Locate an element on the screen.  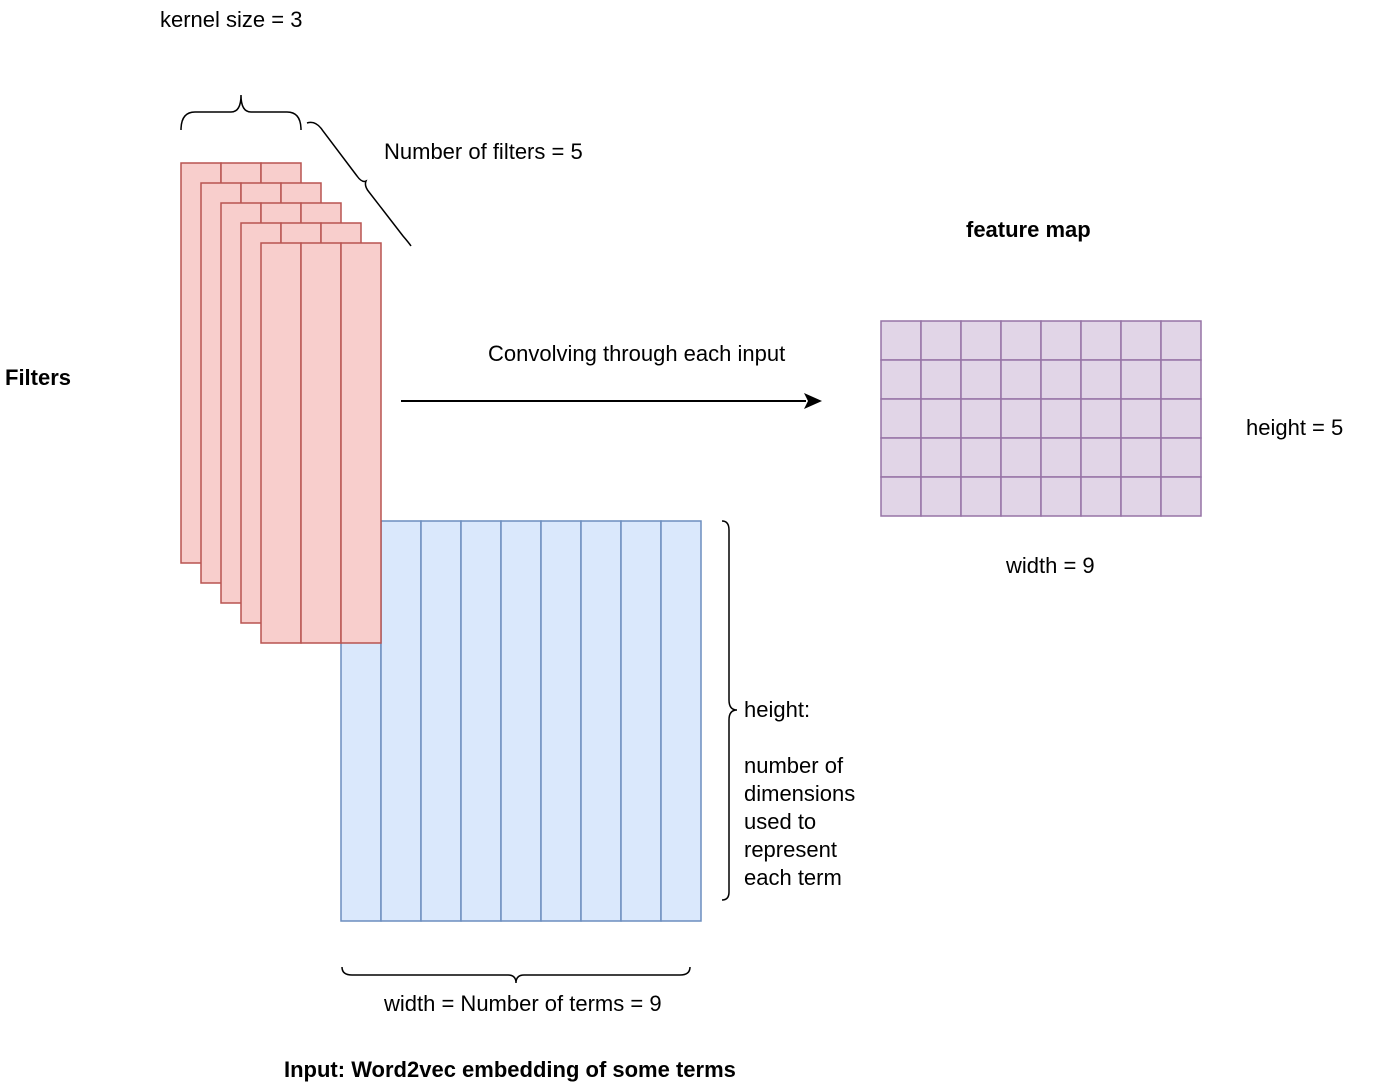
input-embedding-matrix is located at coordinates (521, 721).